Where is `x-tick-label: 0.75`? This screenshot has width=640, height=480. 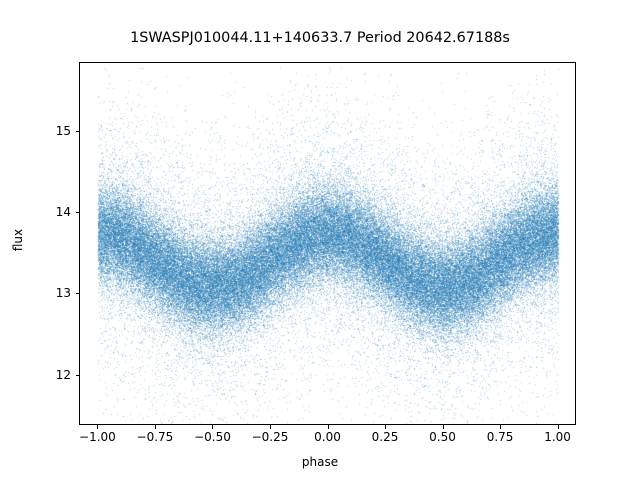
x-tick-label: 0.75 is located at coordinates (500, 437).